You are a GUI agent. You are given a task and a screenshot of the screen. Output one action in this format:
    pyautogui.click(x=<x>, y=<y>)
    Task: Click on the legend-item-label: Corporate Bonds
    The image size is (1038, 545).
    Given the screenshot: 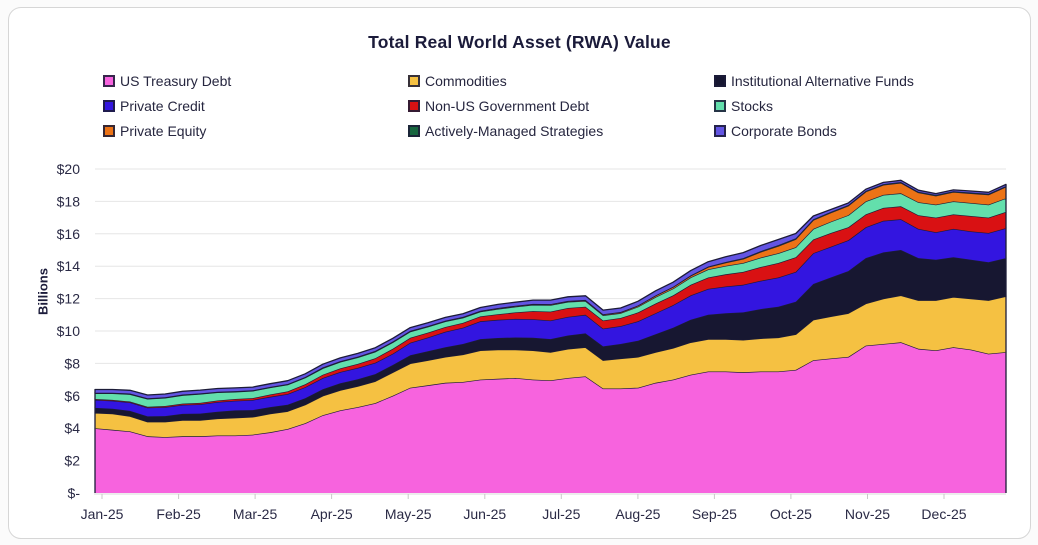 What is the action you would take?
    pyautogui.click(x=784, y=130)
    